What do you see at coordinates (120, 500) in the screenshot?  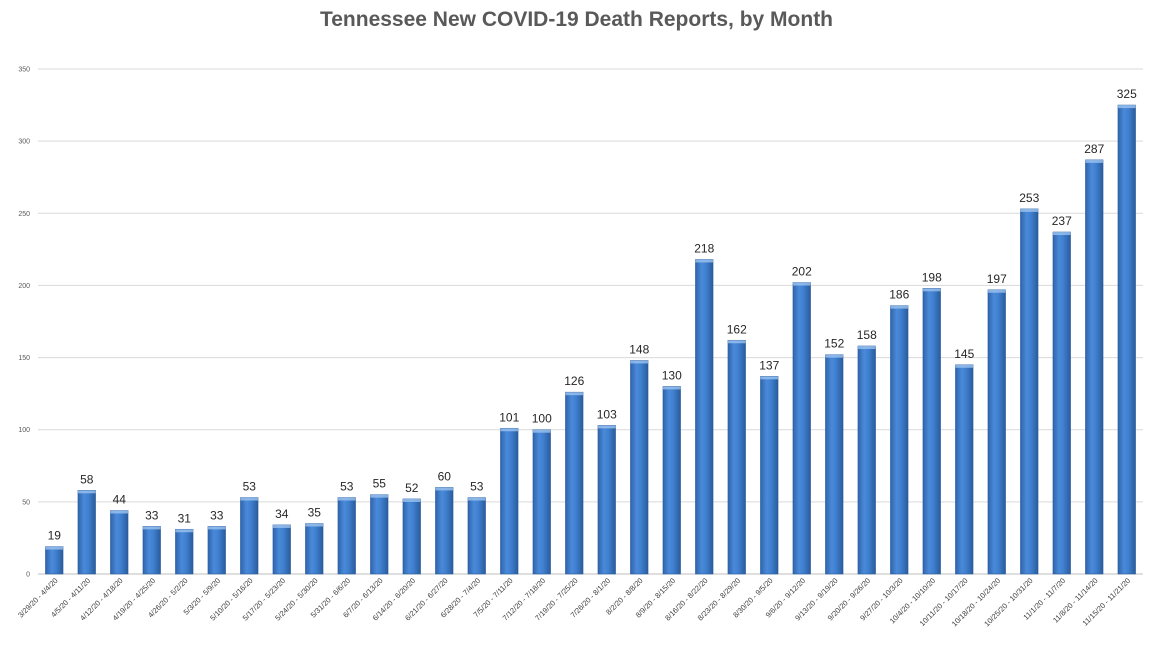 I see `data-label: 44` at bounding box center [120, 500].